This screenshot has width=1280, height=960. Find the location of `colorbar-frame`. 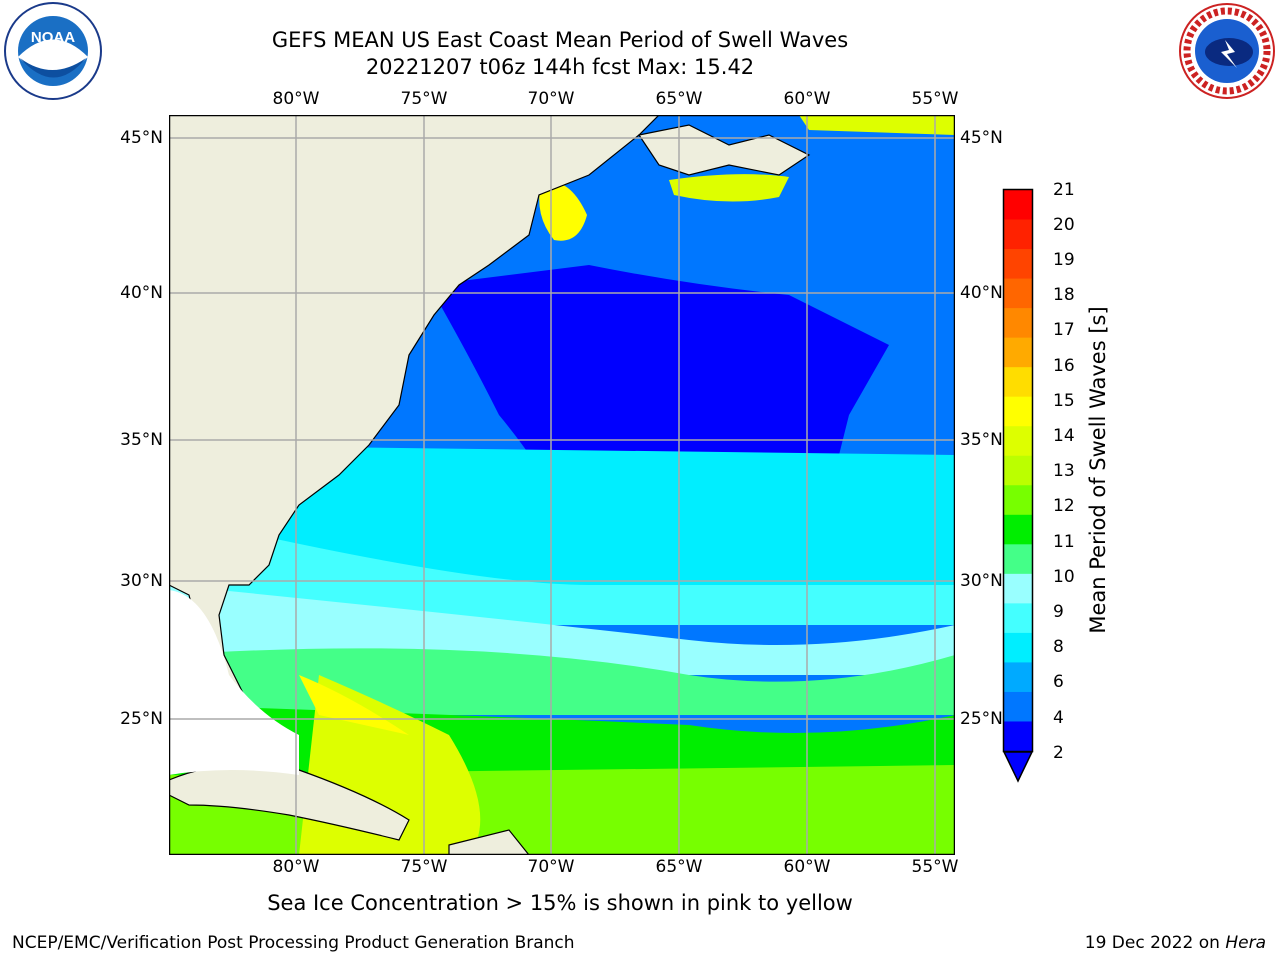

colorbar-frame is located at coordinates (1018, 470).